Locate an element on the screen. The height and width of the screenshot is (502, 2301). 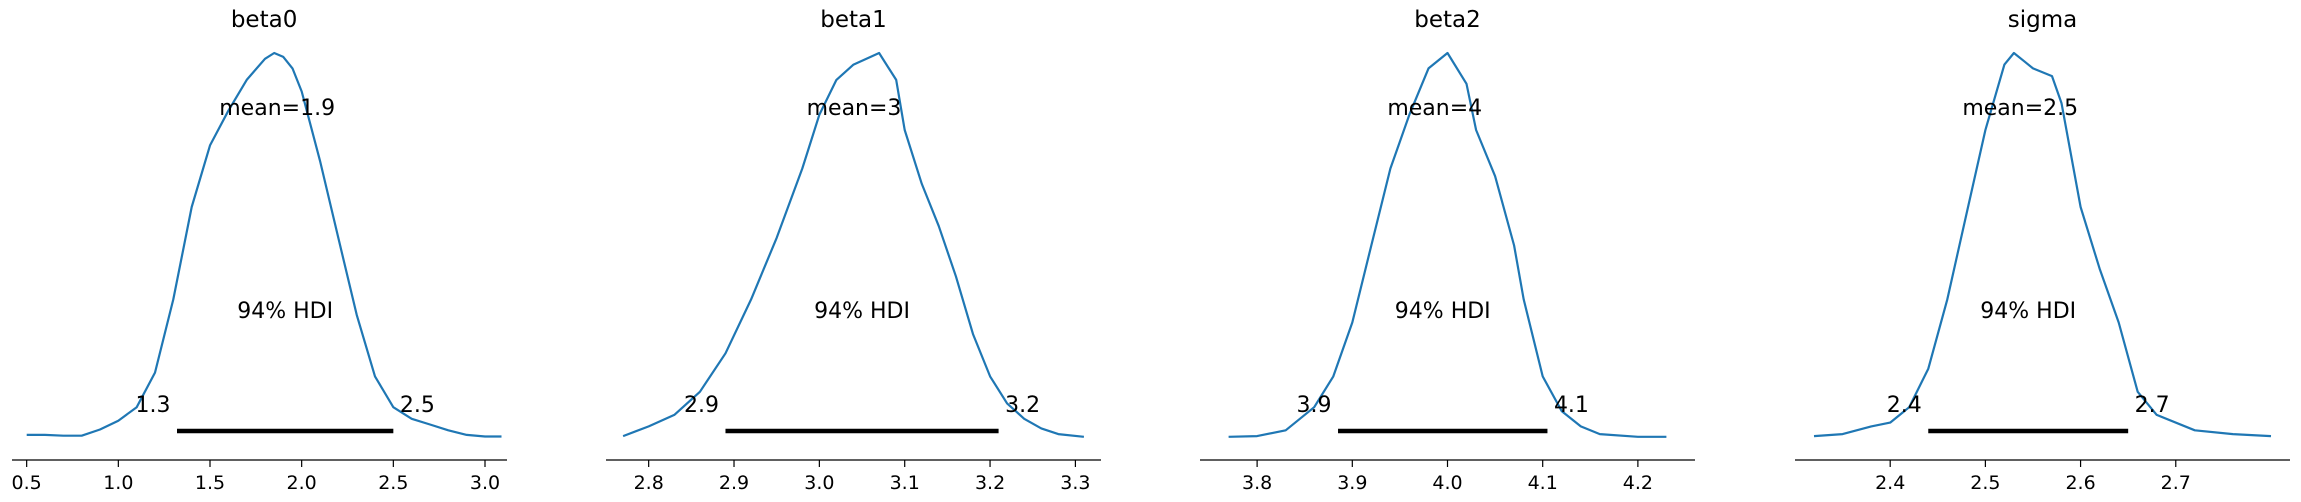
panel-title: beta0 is located at coordinates (264, 20).